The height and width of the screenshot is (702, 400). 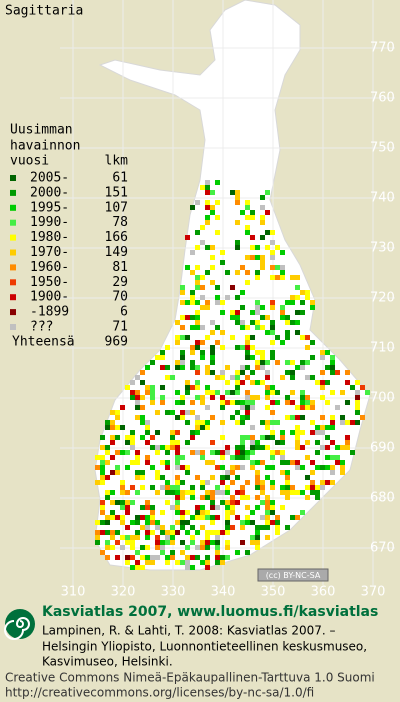 What do you see at coordinates (13, 282) in the screenshot?
I see `legend-swatch` at bounding box center [13, 282].